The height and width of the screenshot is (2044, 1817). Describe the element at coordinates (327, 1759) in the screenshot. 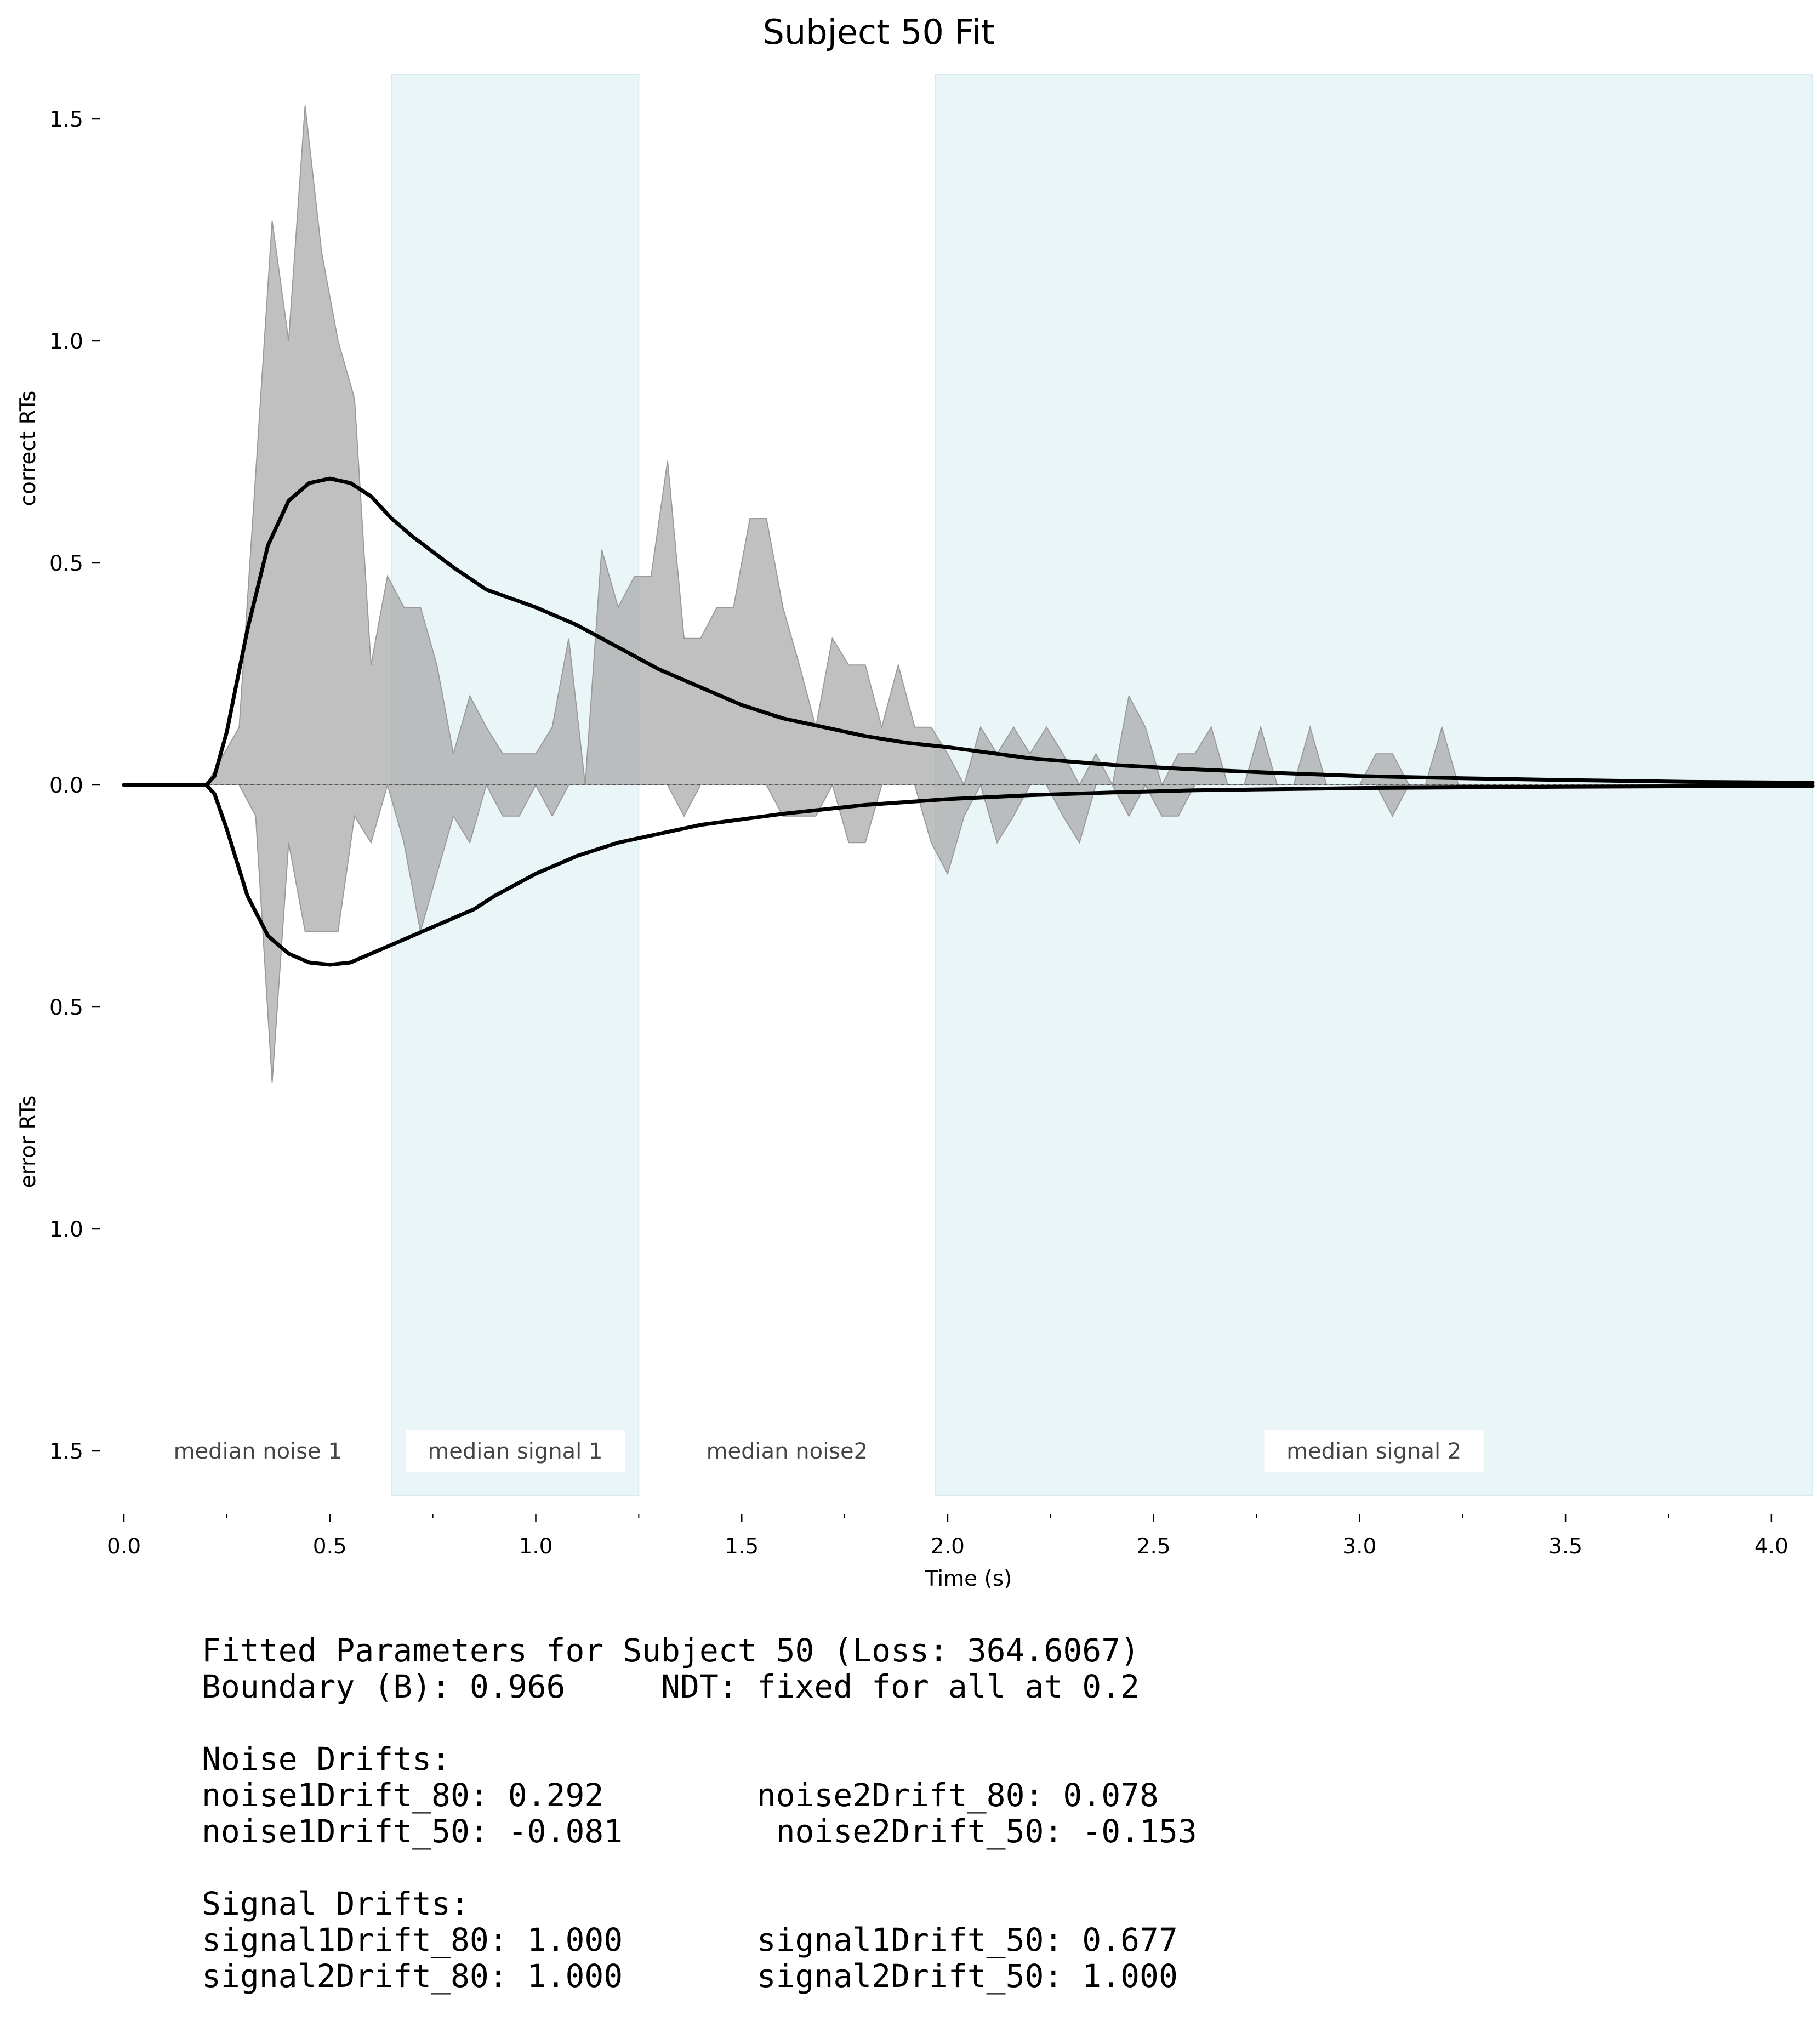

I see `parameter-line: Noise Drifts:` at that location.